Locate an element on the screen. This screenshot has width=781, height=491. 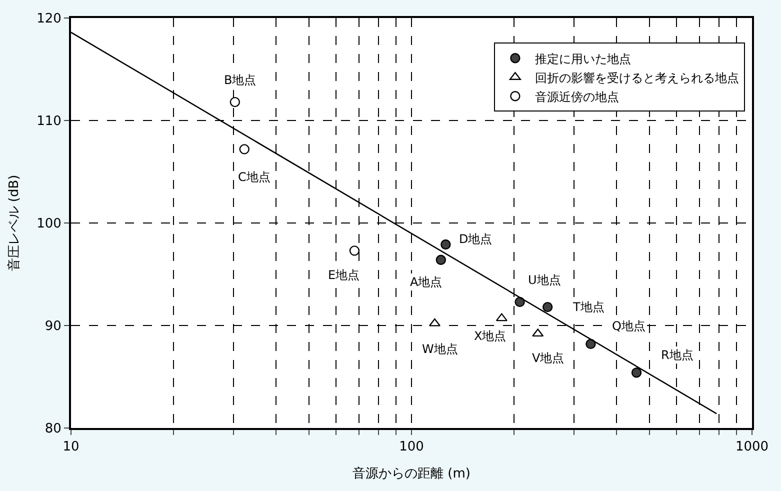
y-tick-label: 120 is located at coordinates (49, 19).